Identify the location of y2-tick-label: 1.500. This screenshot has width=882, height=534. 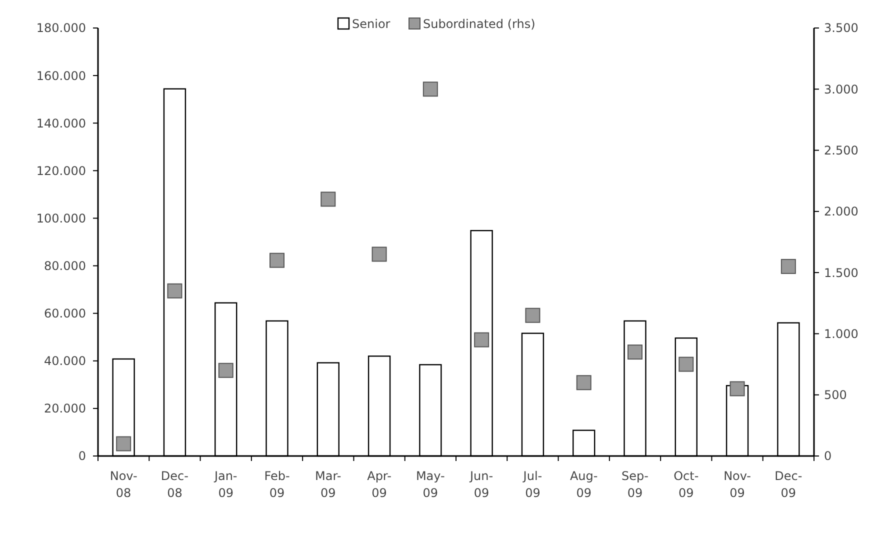
(841, 273).